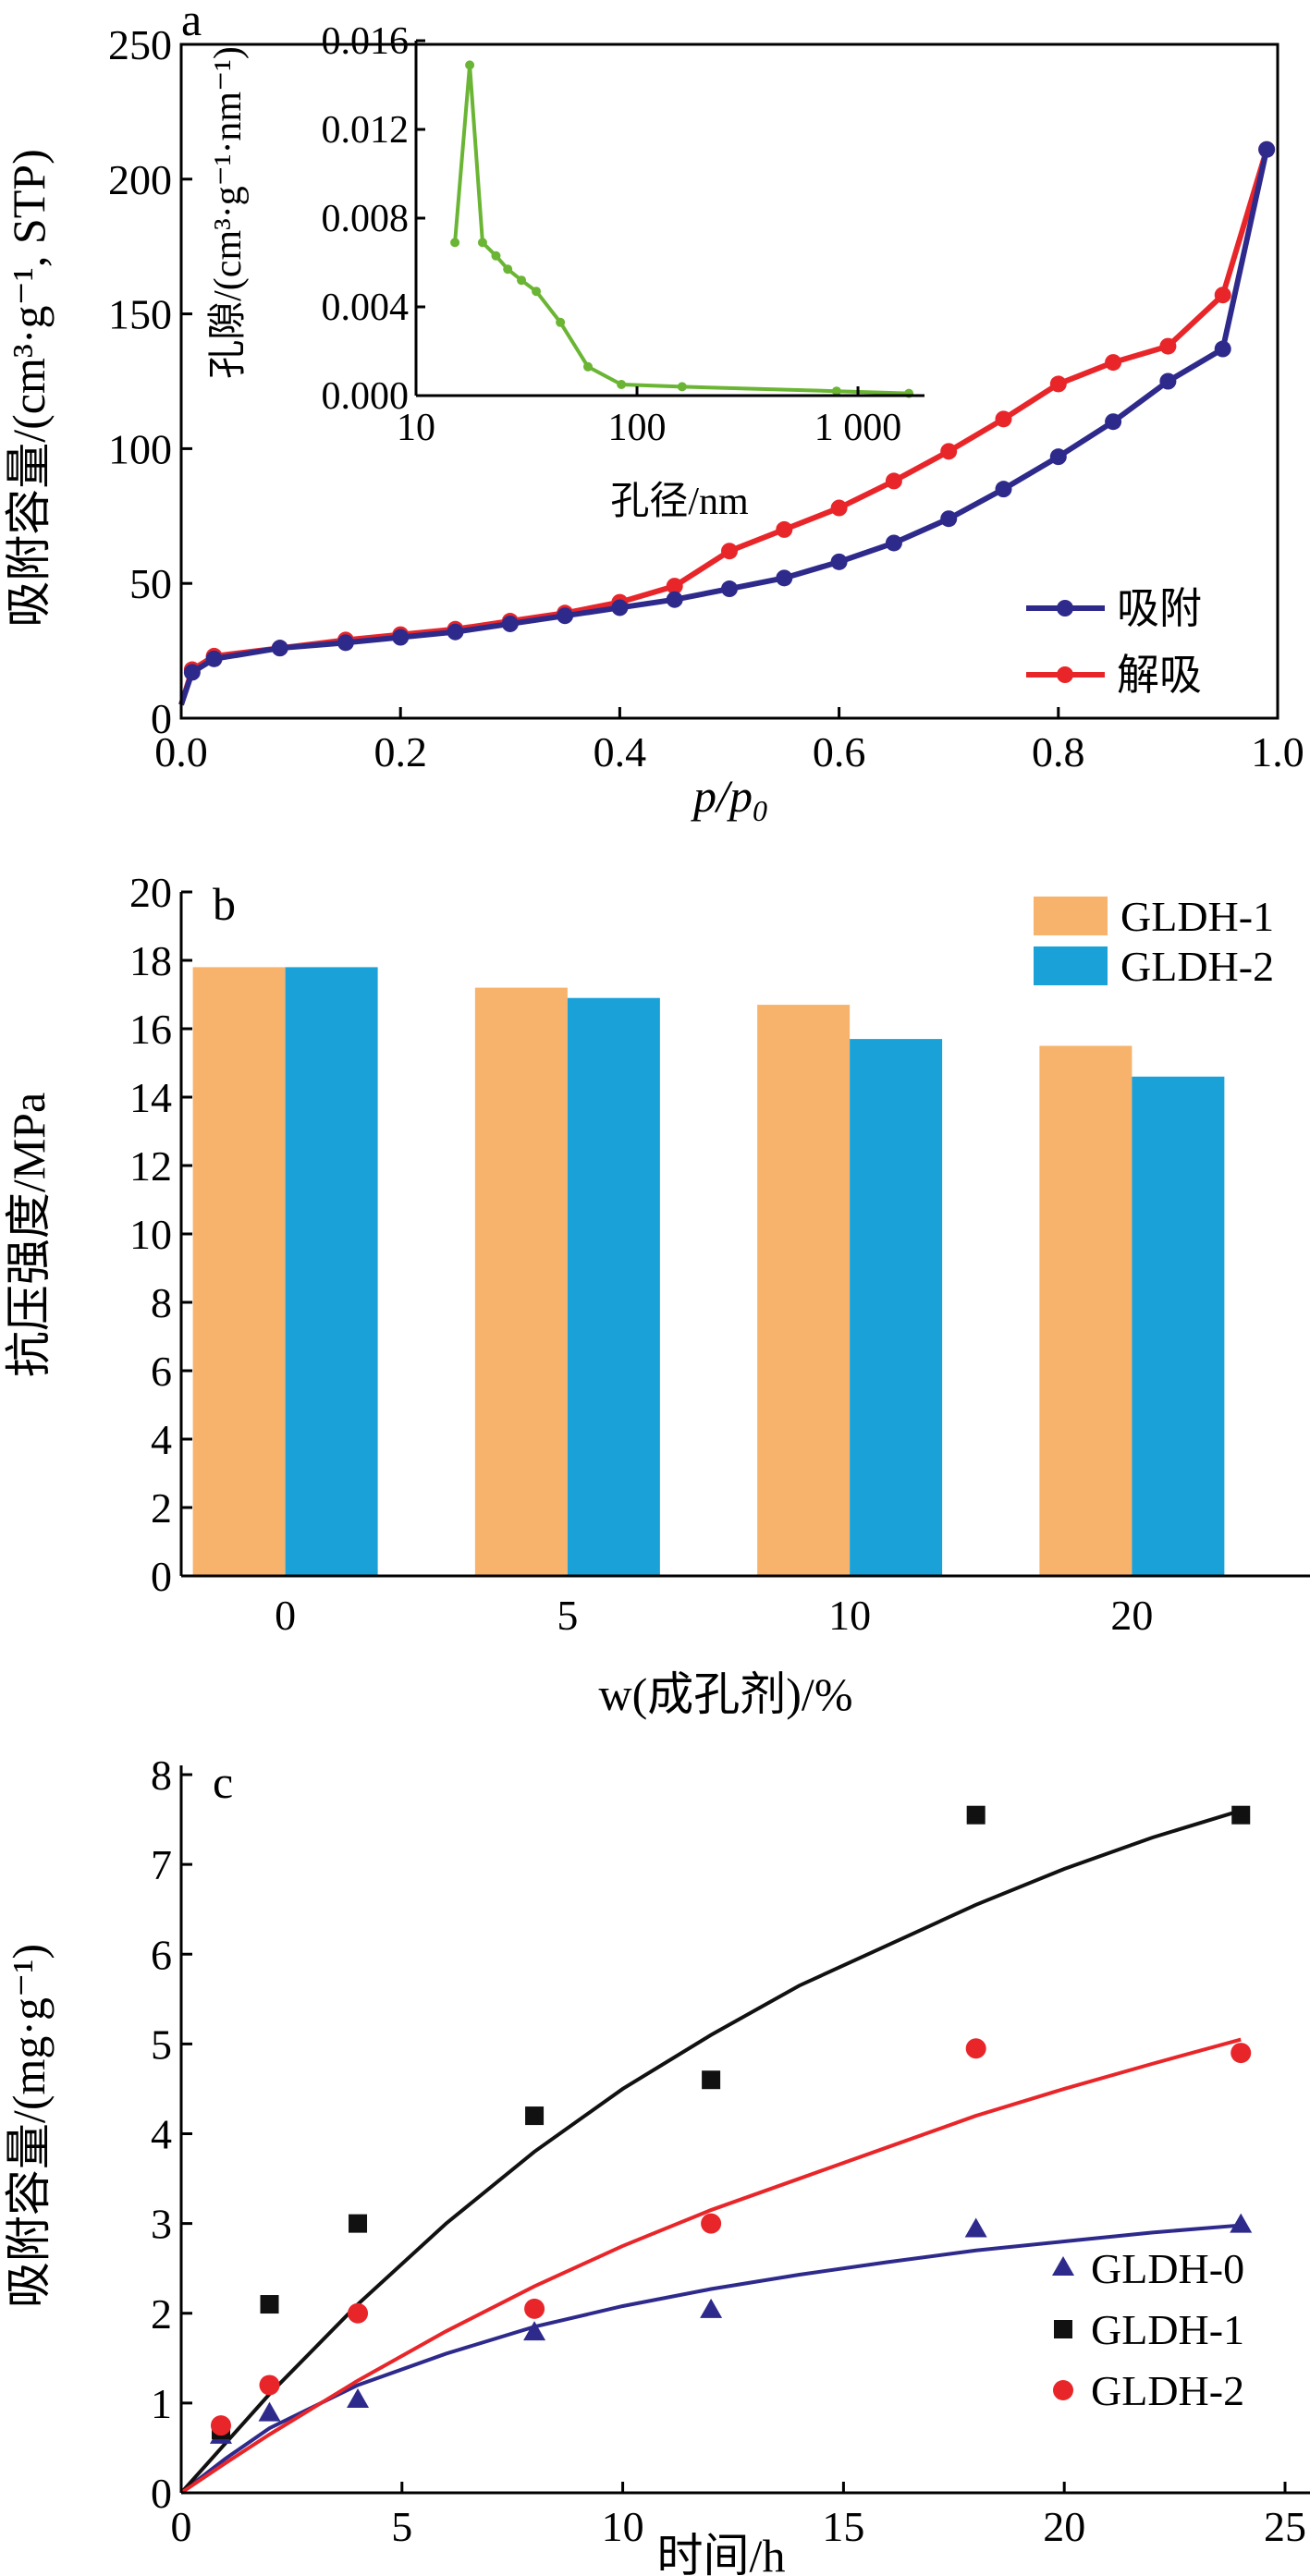 Image resolution: width=1310 pixels, height=2576 pixels. What do you see at coordinates (1154, 941) in the screenshot?
I see `panel-b-legend: GLDH-1 GLDH-2` at bounding box center [1154, 941].